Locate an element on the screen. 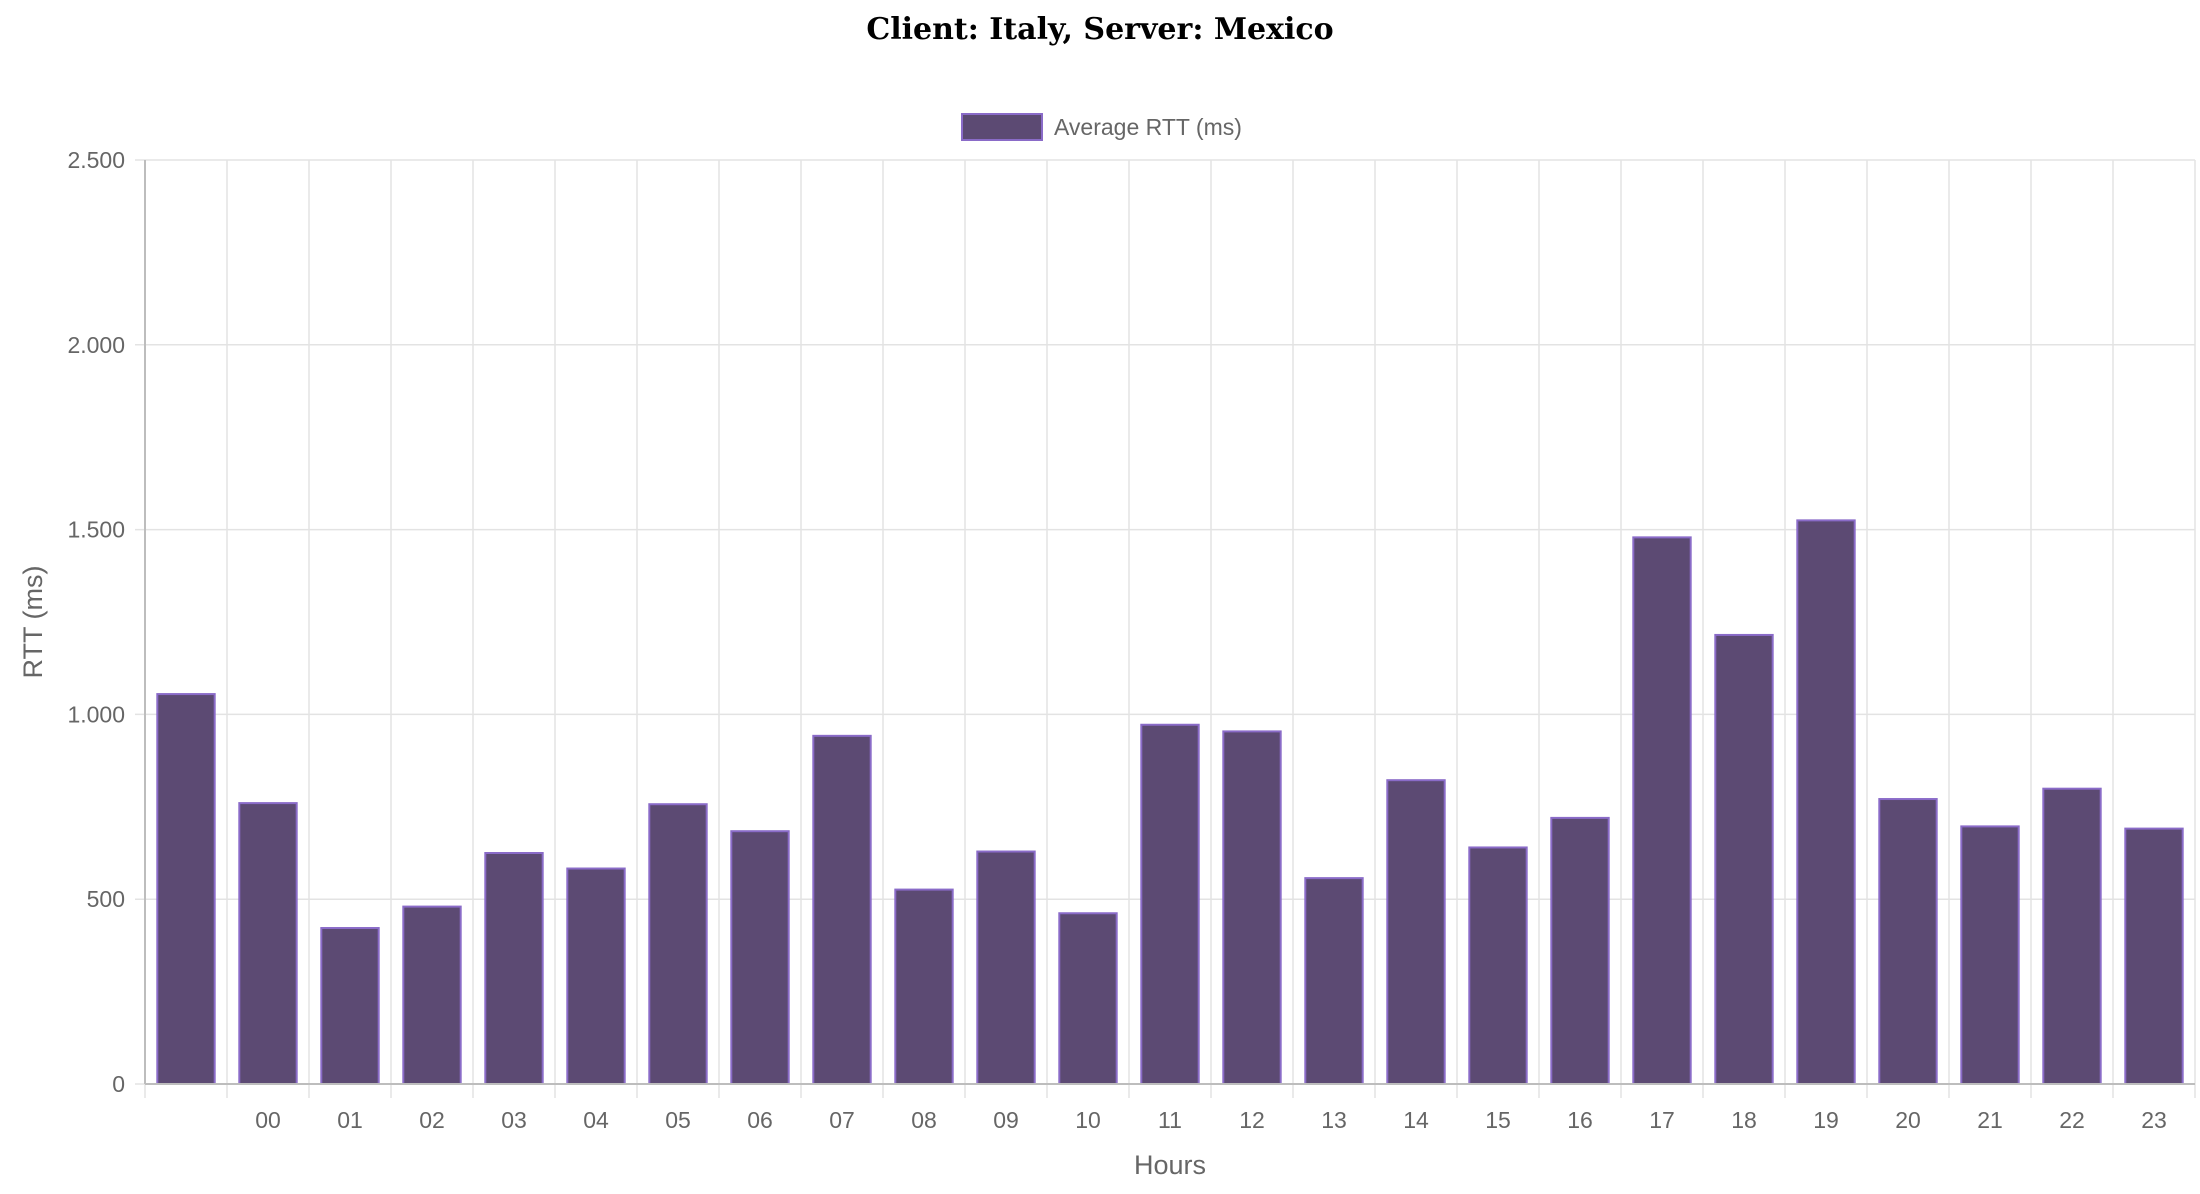 The image size is (2200, 1194). x-tick-label: 09 is located at coordinates (1006, 1120).